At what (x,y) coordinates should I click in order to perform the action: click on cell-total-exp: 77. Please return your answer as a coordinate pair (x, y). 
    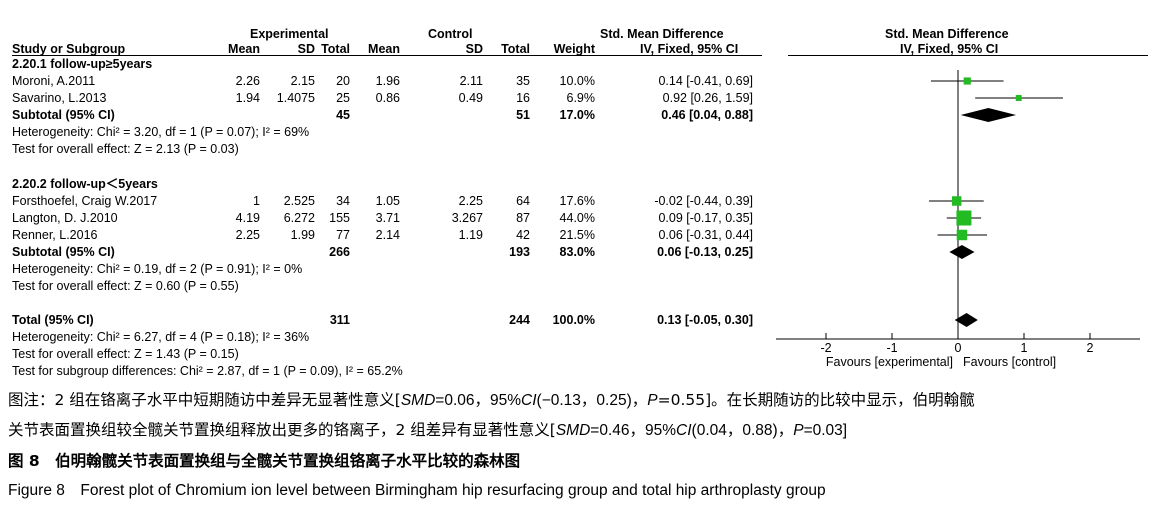
    Looking at the image, I should click on (343, 235).